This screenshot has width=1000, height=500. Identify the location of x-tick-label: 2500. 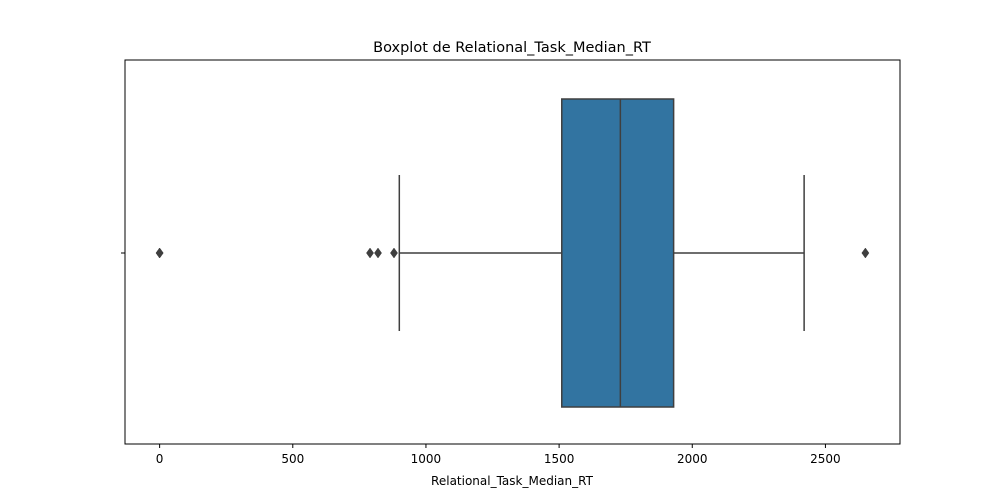
(825, 459).